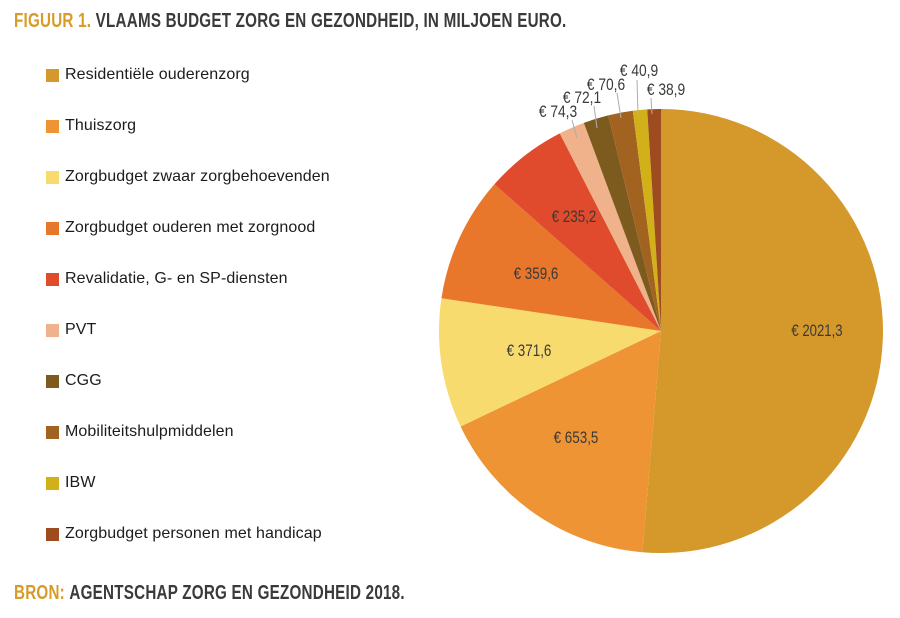 The image size is (900, 618). I want to click on slice-value-label: € 74,3, so click(558, 111).